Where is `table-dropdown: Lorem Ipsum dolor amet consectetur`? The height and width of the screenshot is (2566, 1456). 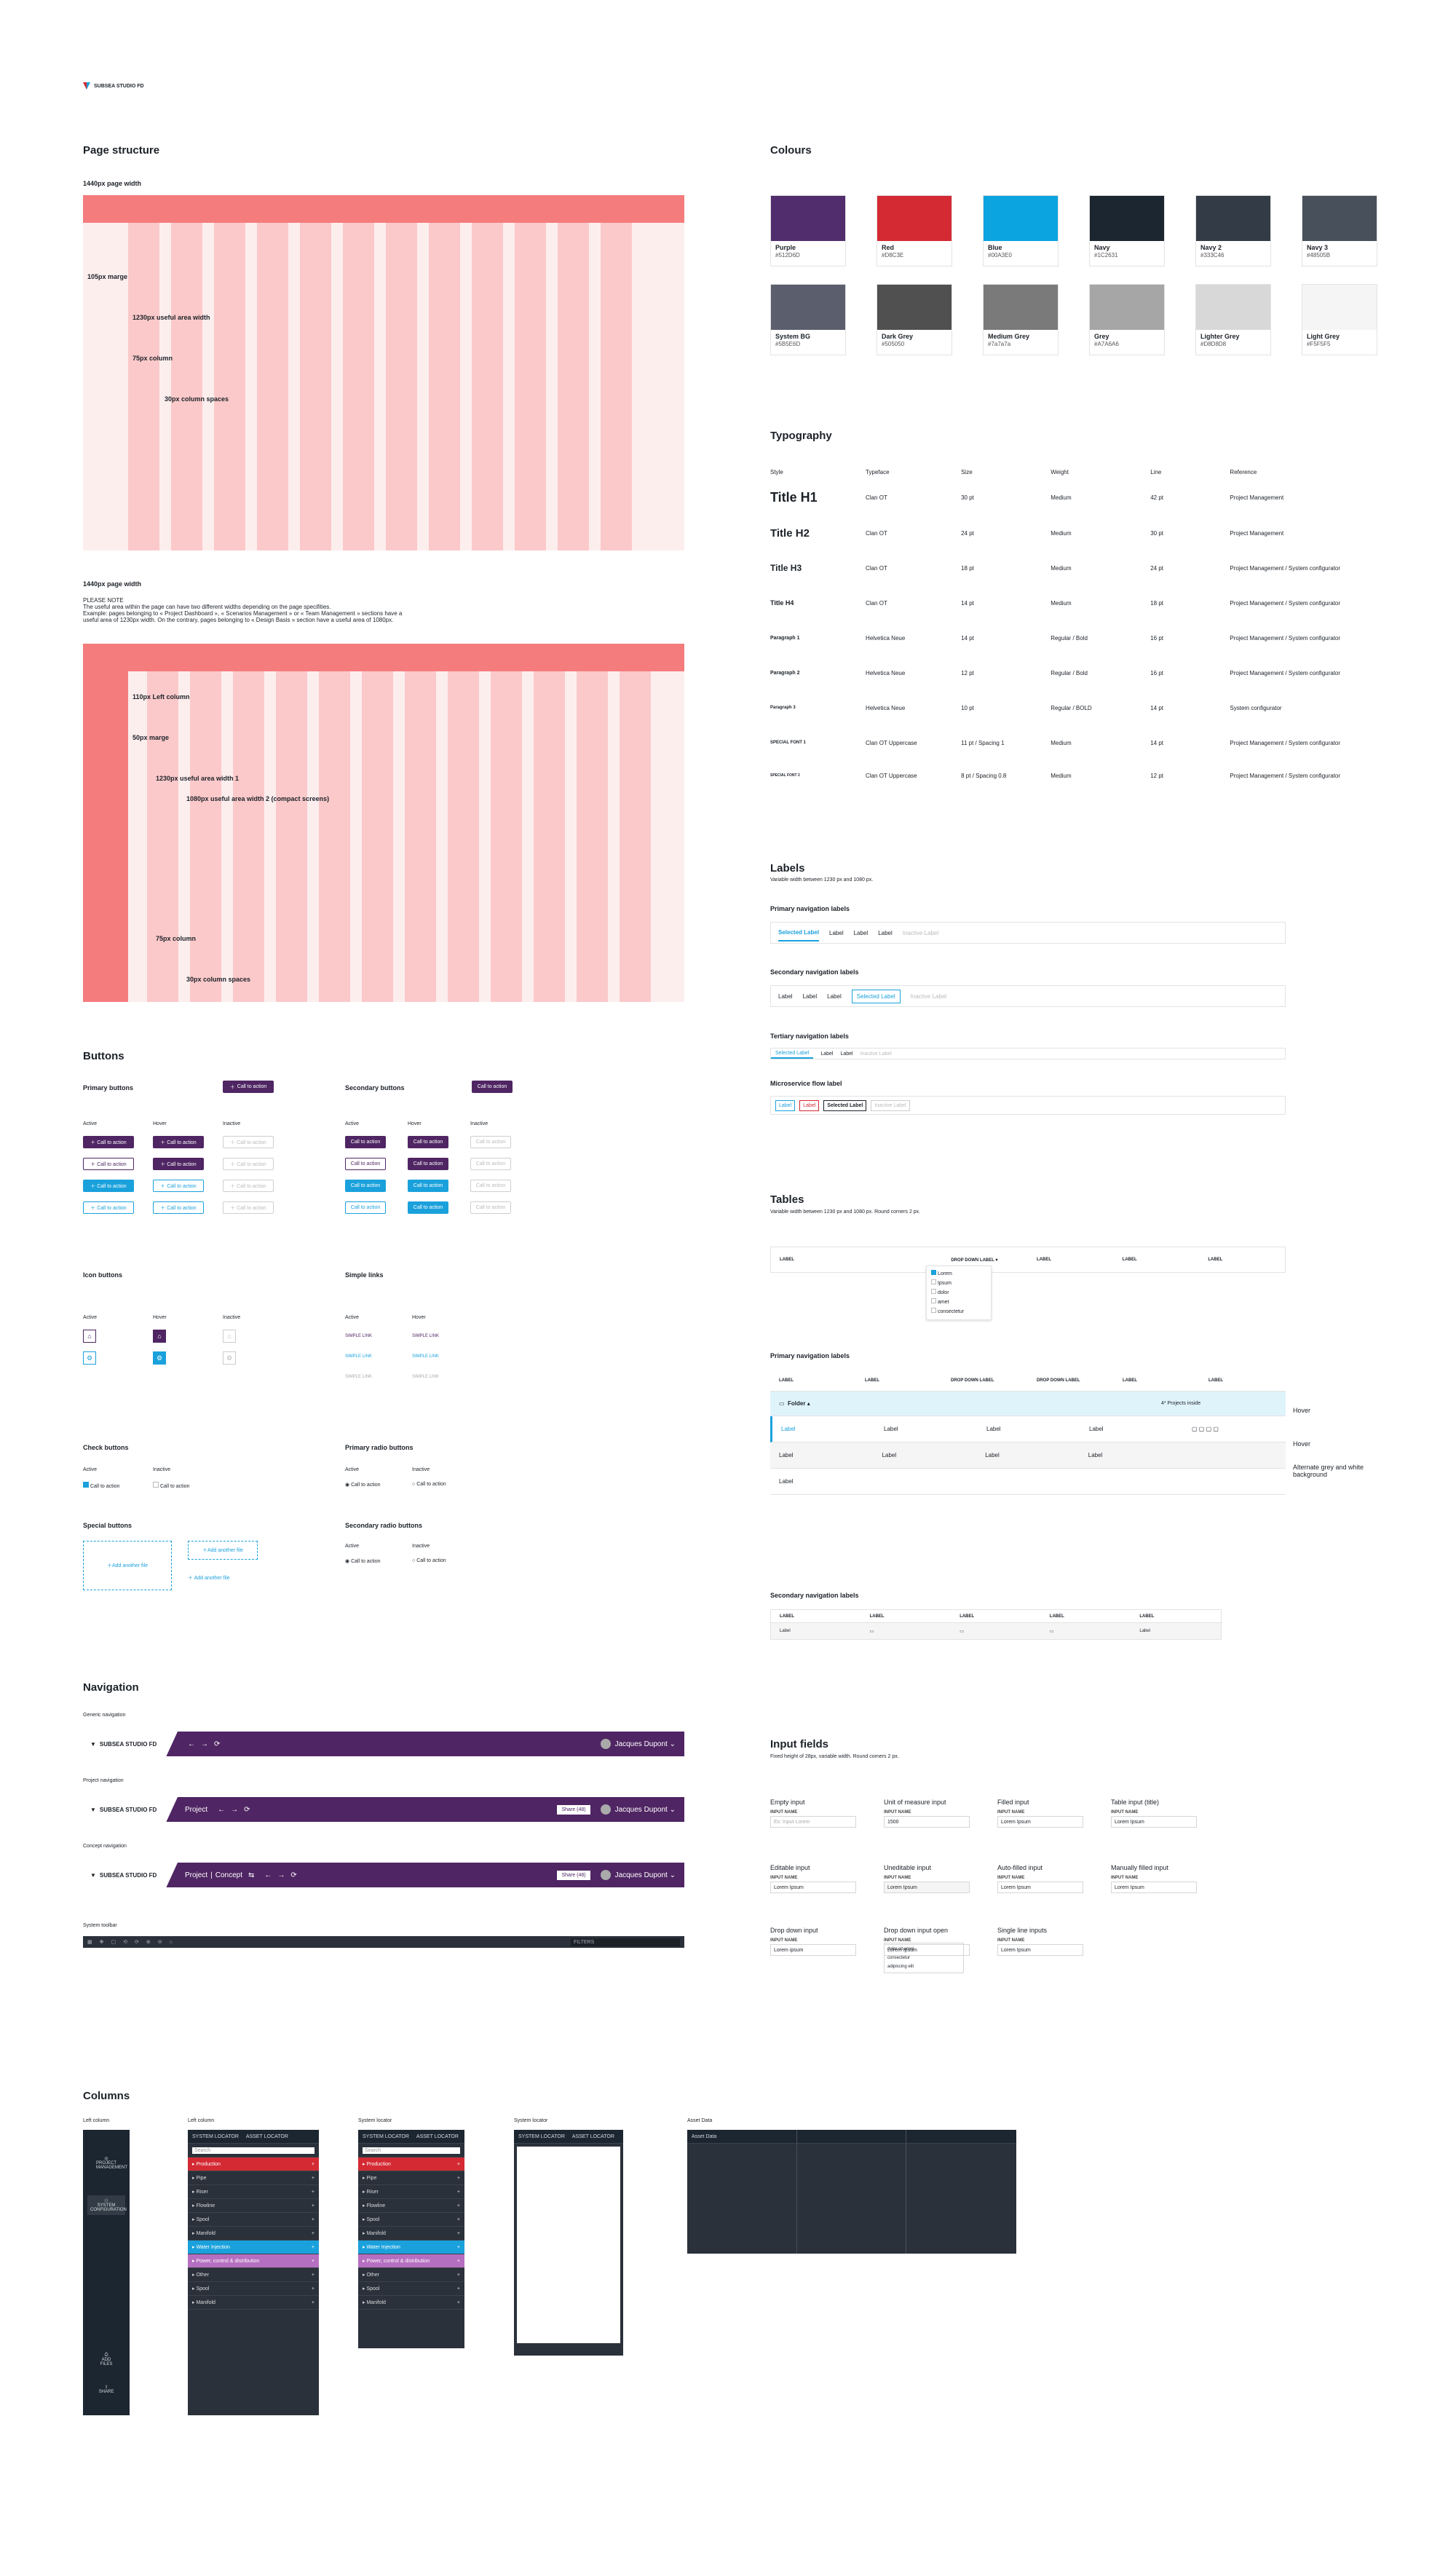 table-dropdown: Lorem Ipsum dolor amet consectetur is located at coordinates (959, 1293).